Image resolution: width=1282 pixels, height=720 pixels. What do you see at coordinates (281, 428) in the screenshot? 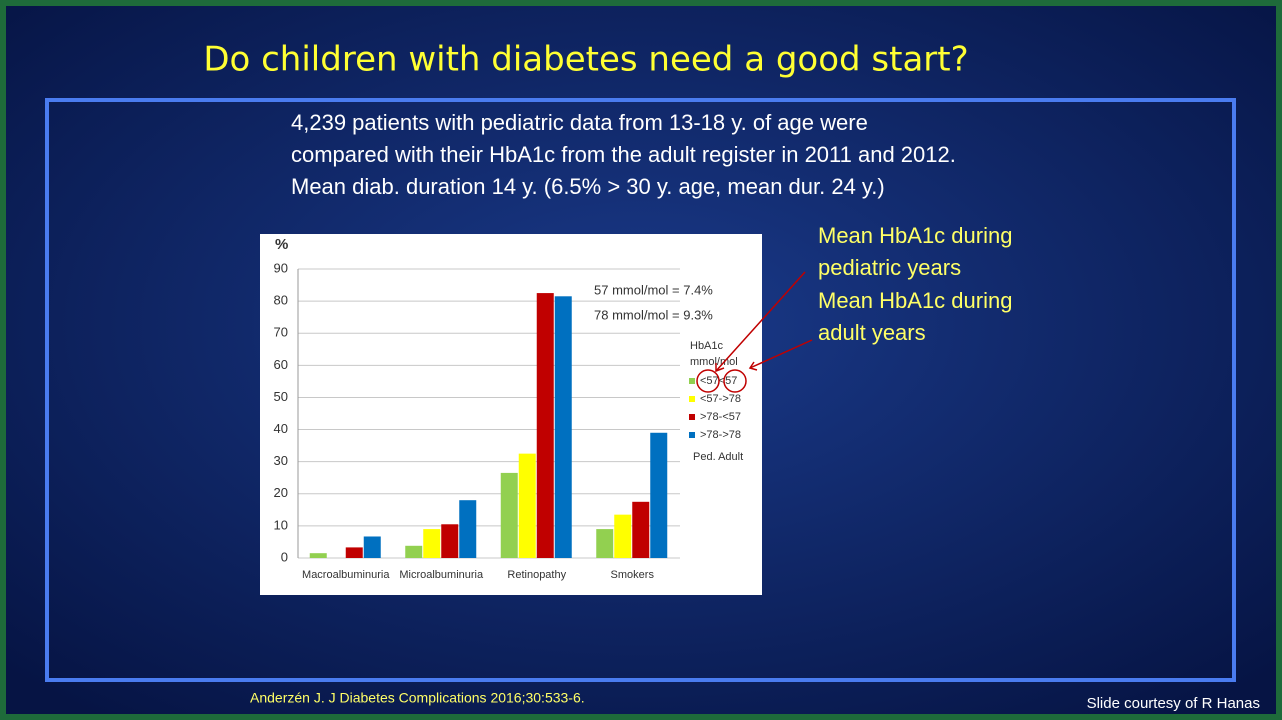
I see `y-tick-label: 40` at bounding box center [281, 428].